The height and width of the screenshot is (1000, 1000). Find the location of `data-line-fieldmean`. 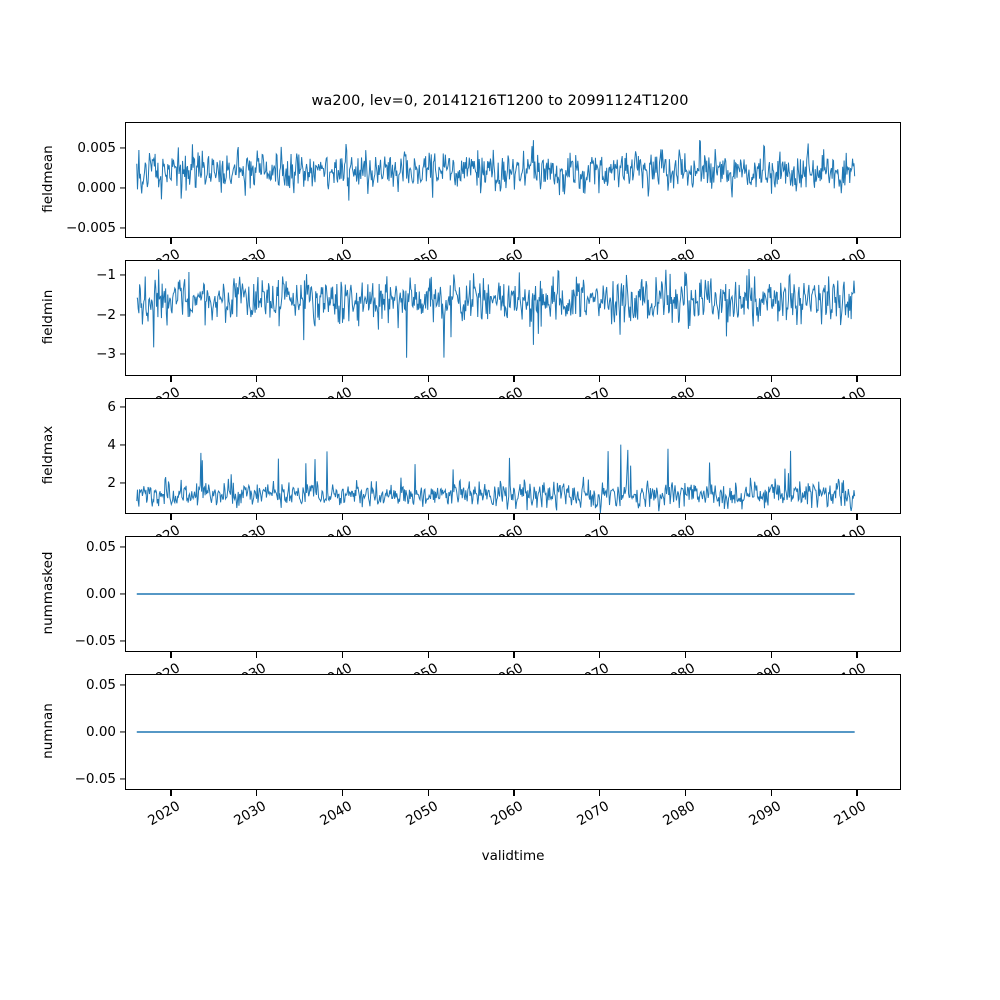

data-line-fieldmean is located at coordinates (513, 180).